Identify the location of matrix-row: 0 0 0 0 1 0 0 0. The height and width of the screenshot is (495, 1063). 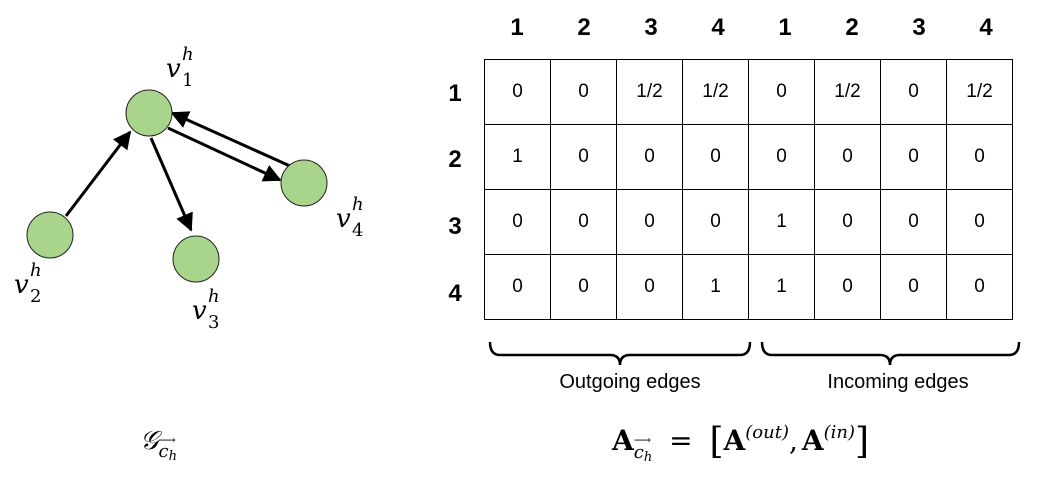
(748, 222).